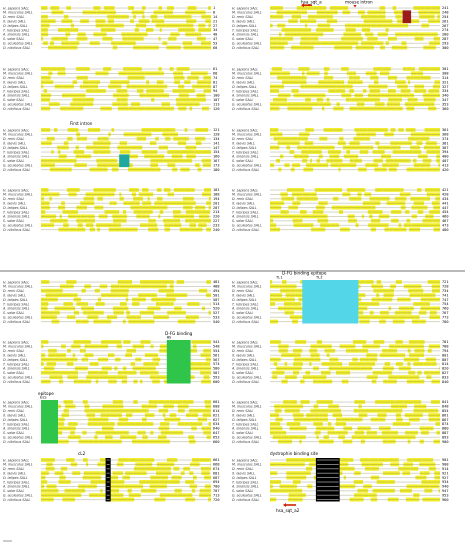 The image size is (465, 546). I want to click on position-number: 194, so click(216, 199).